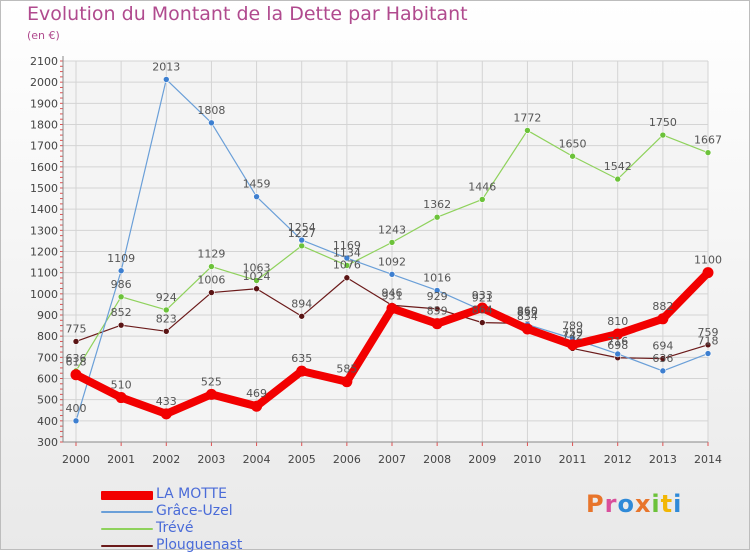  Describe the element at coordinates (572, 325) in the screenshot. I see `data-label-gr-ce-uzel: 789` at that location.